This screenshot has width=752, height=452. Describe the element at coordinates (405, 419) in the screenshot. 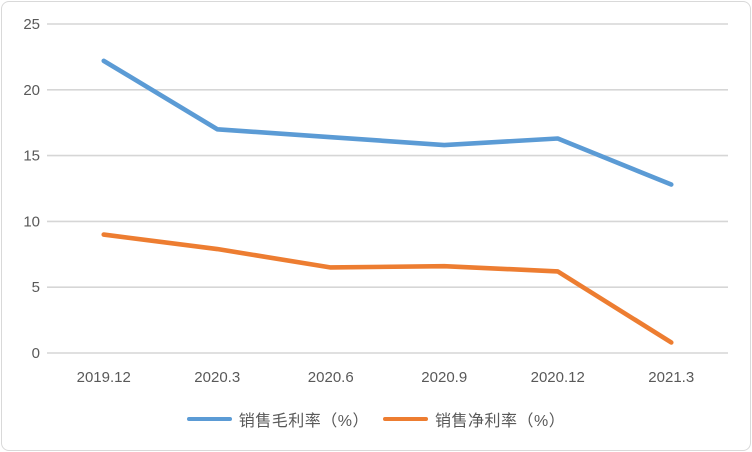

I see `legend-line-swatch-net-margin` at that location.